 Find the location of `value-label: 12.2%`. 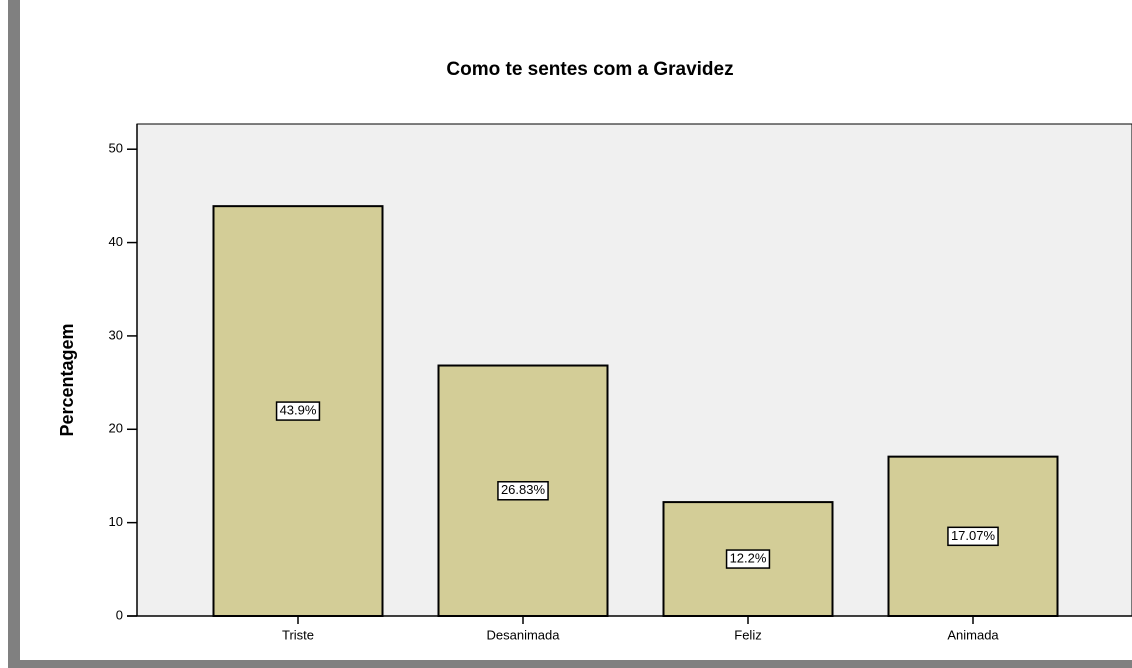

value-label: 12.2% is located at coordinates (748, 557).